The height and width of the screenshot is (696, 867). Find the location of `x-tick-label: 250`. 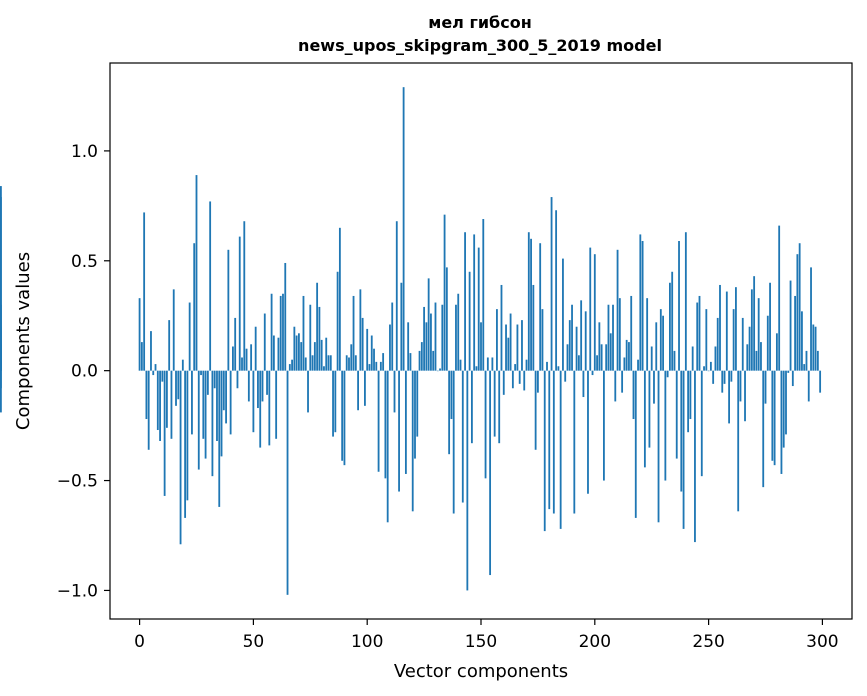

x-tick-label: 250 is located at coordinates (708, 642).